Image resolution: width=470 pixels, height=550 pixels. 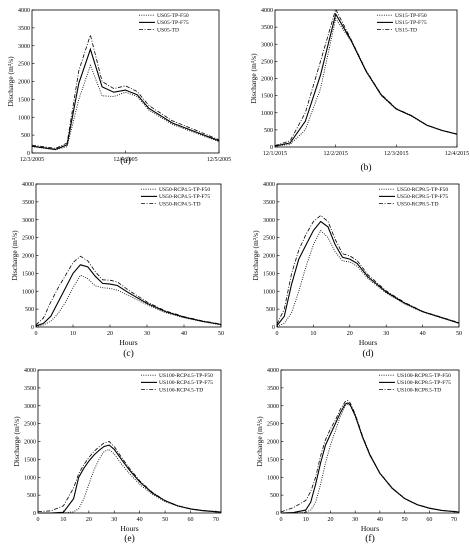 What do you see at coordinates (219, 160) in the screenshot?
I see `x-tick-label: 12/5/2005` at bounding box center [219, 160].